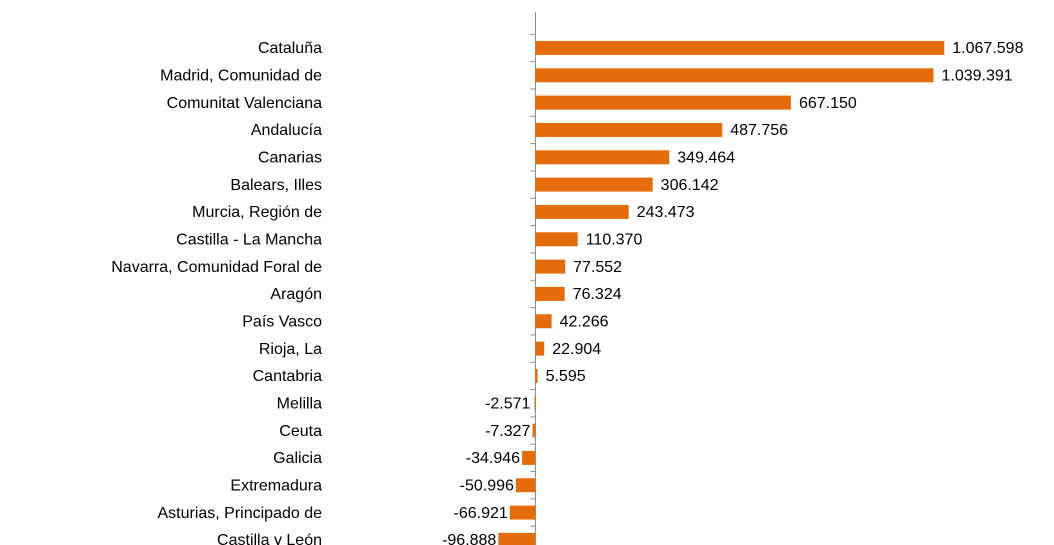  Describe the element at coordinates (299, 403) in the screenshot. I see `category-label: Melilla` at that location.